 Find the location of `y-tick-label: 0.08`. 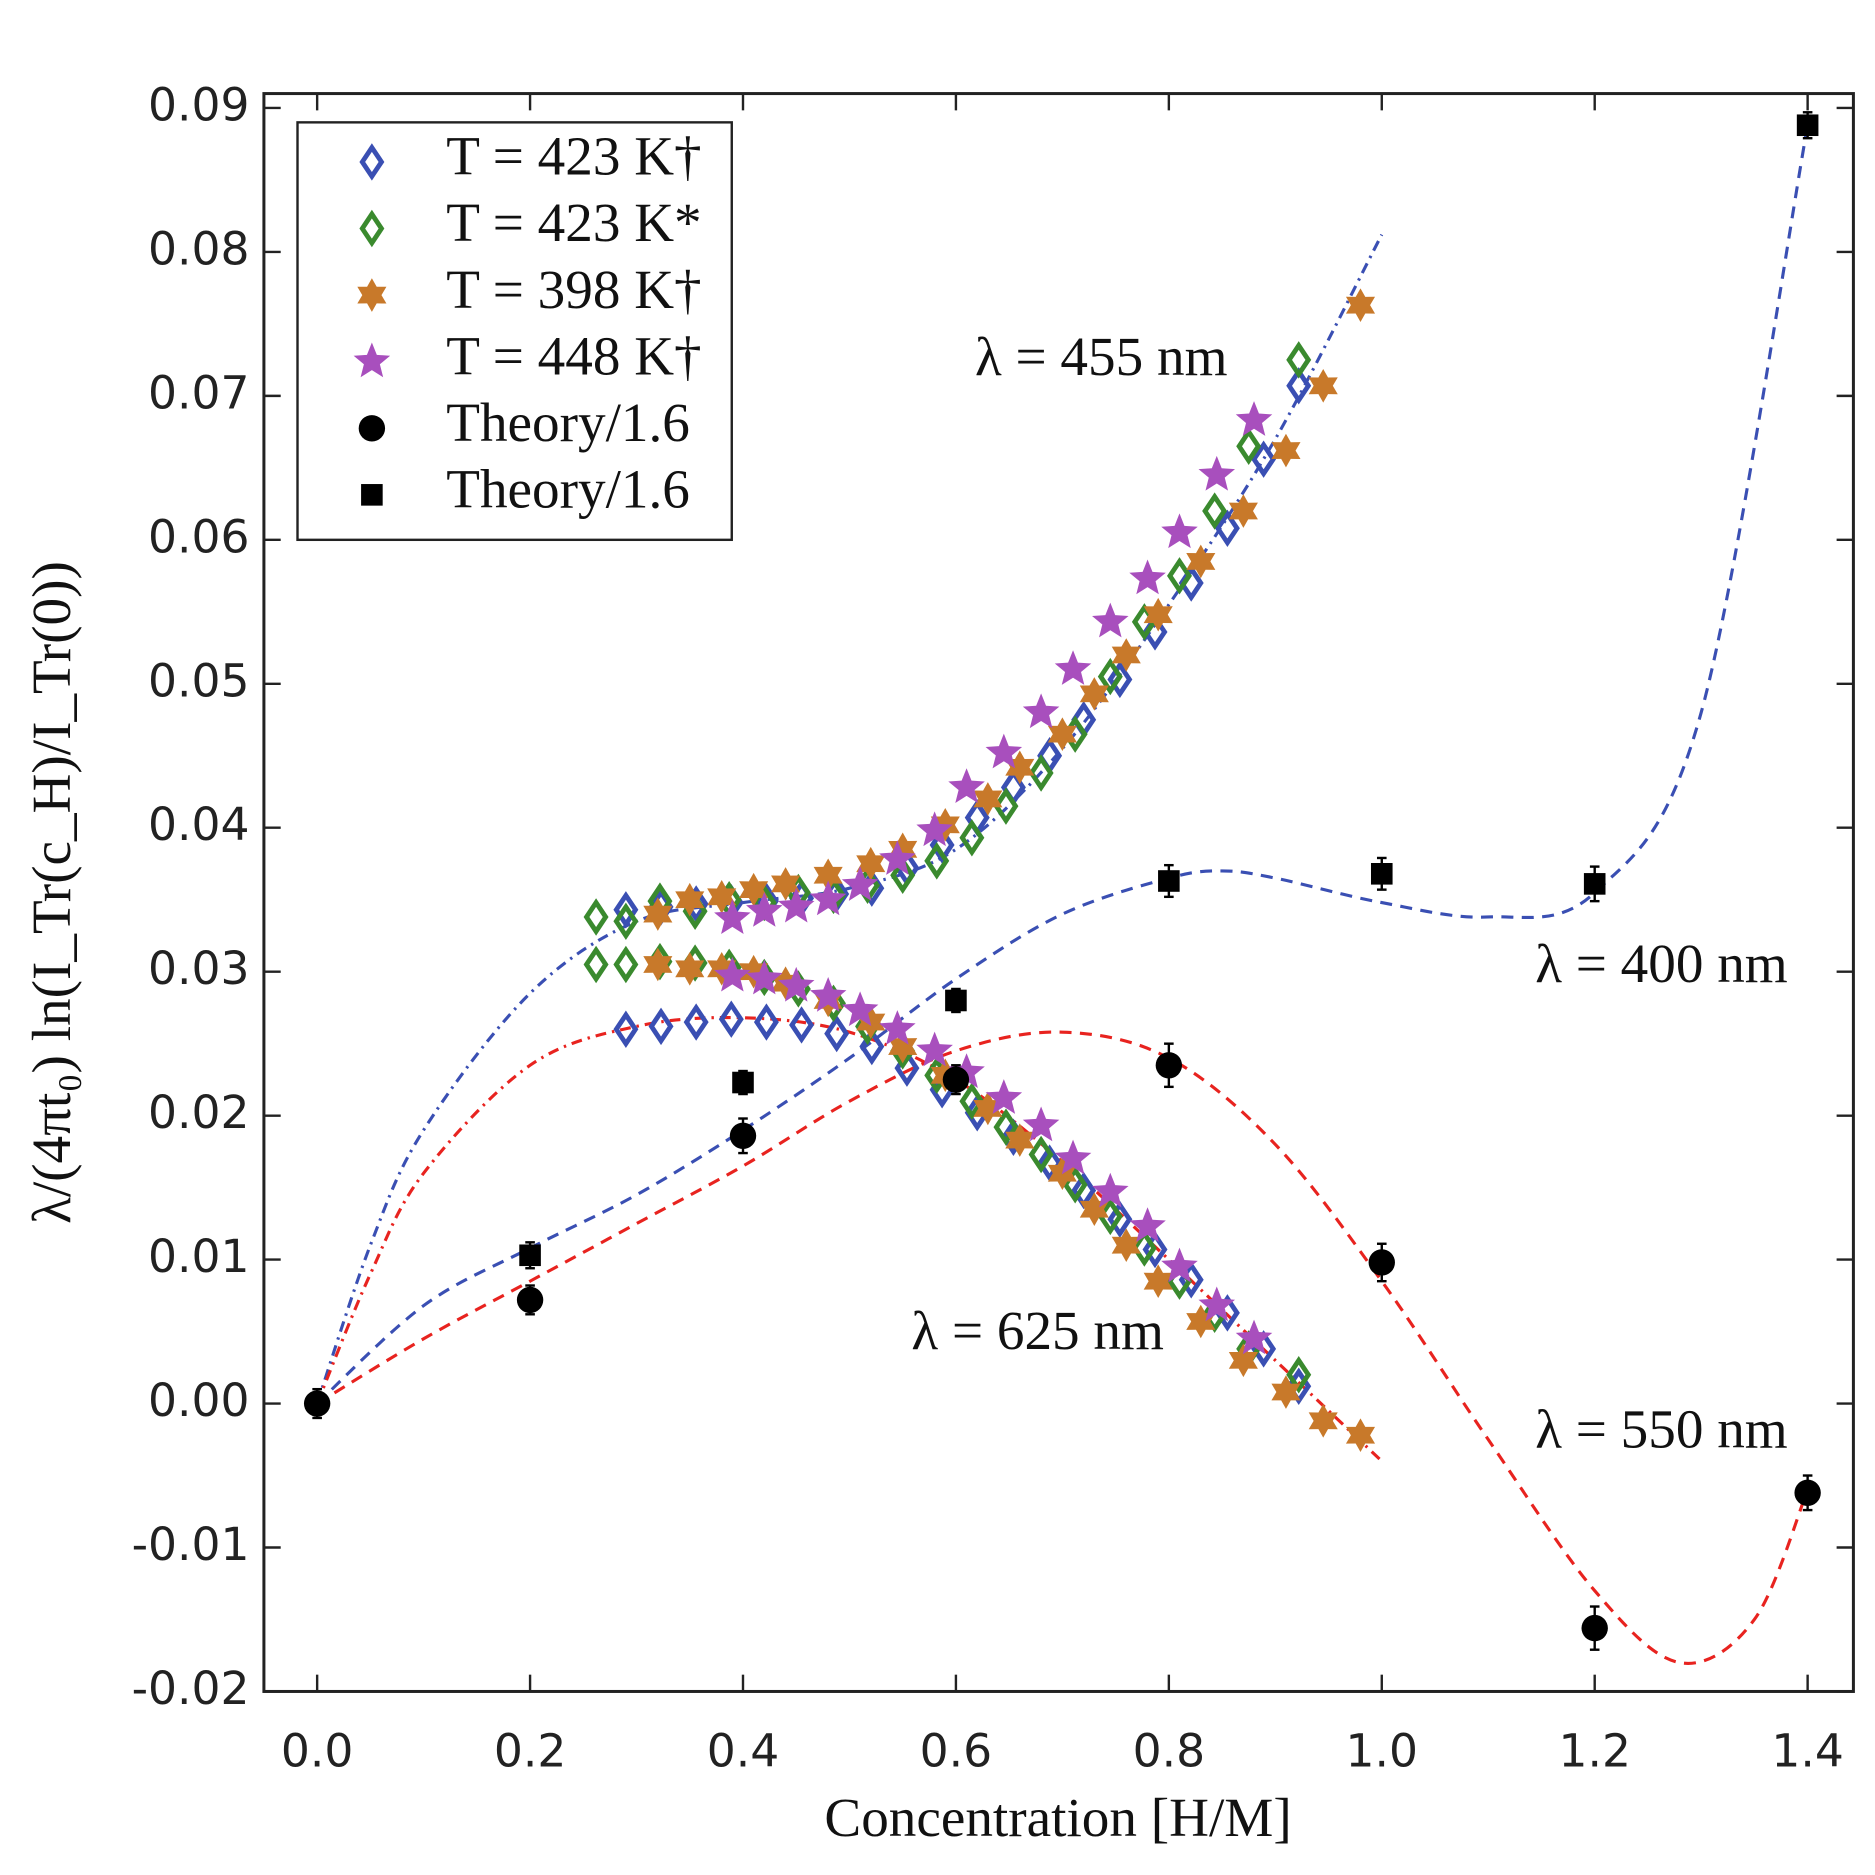

y-tick-label: 0.08 is located at coordinates (198, 248).